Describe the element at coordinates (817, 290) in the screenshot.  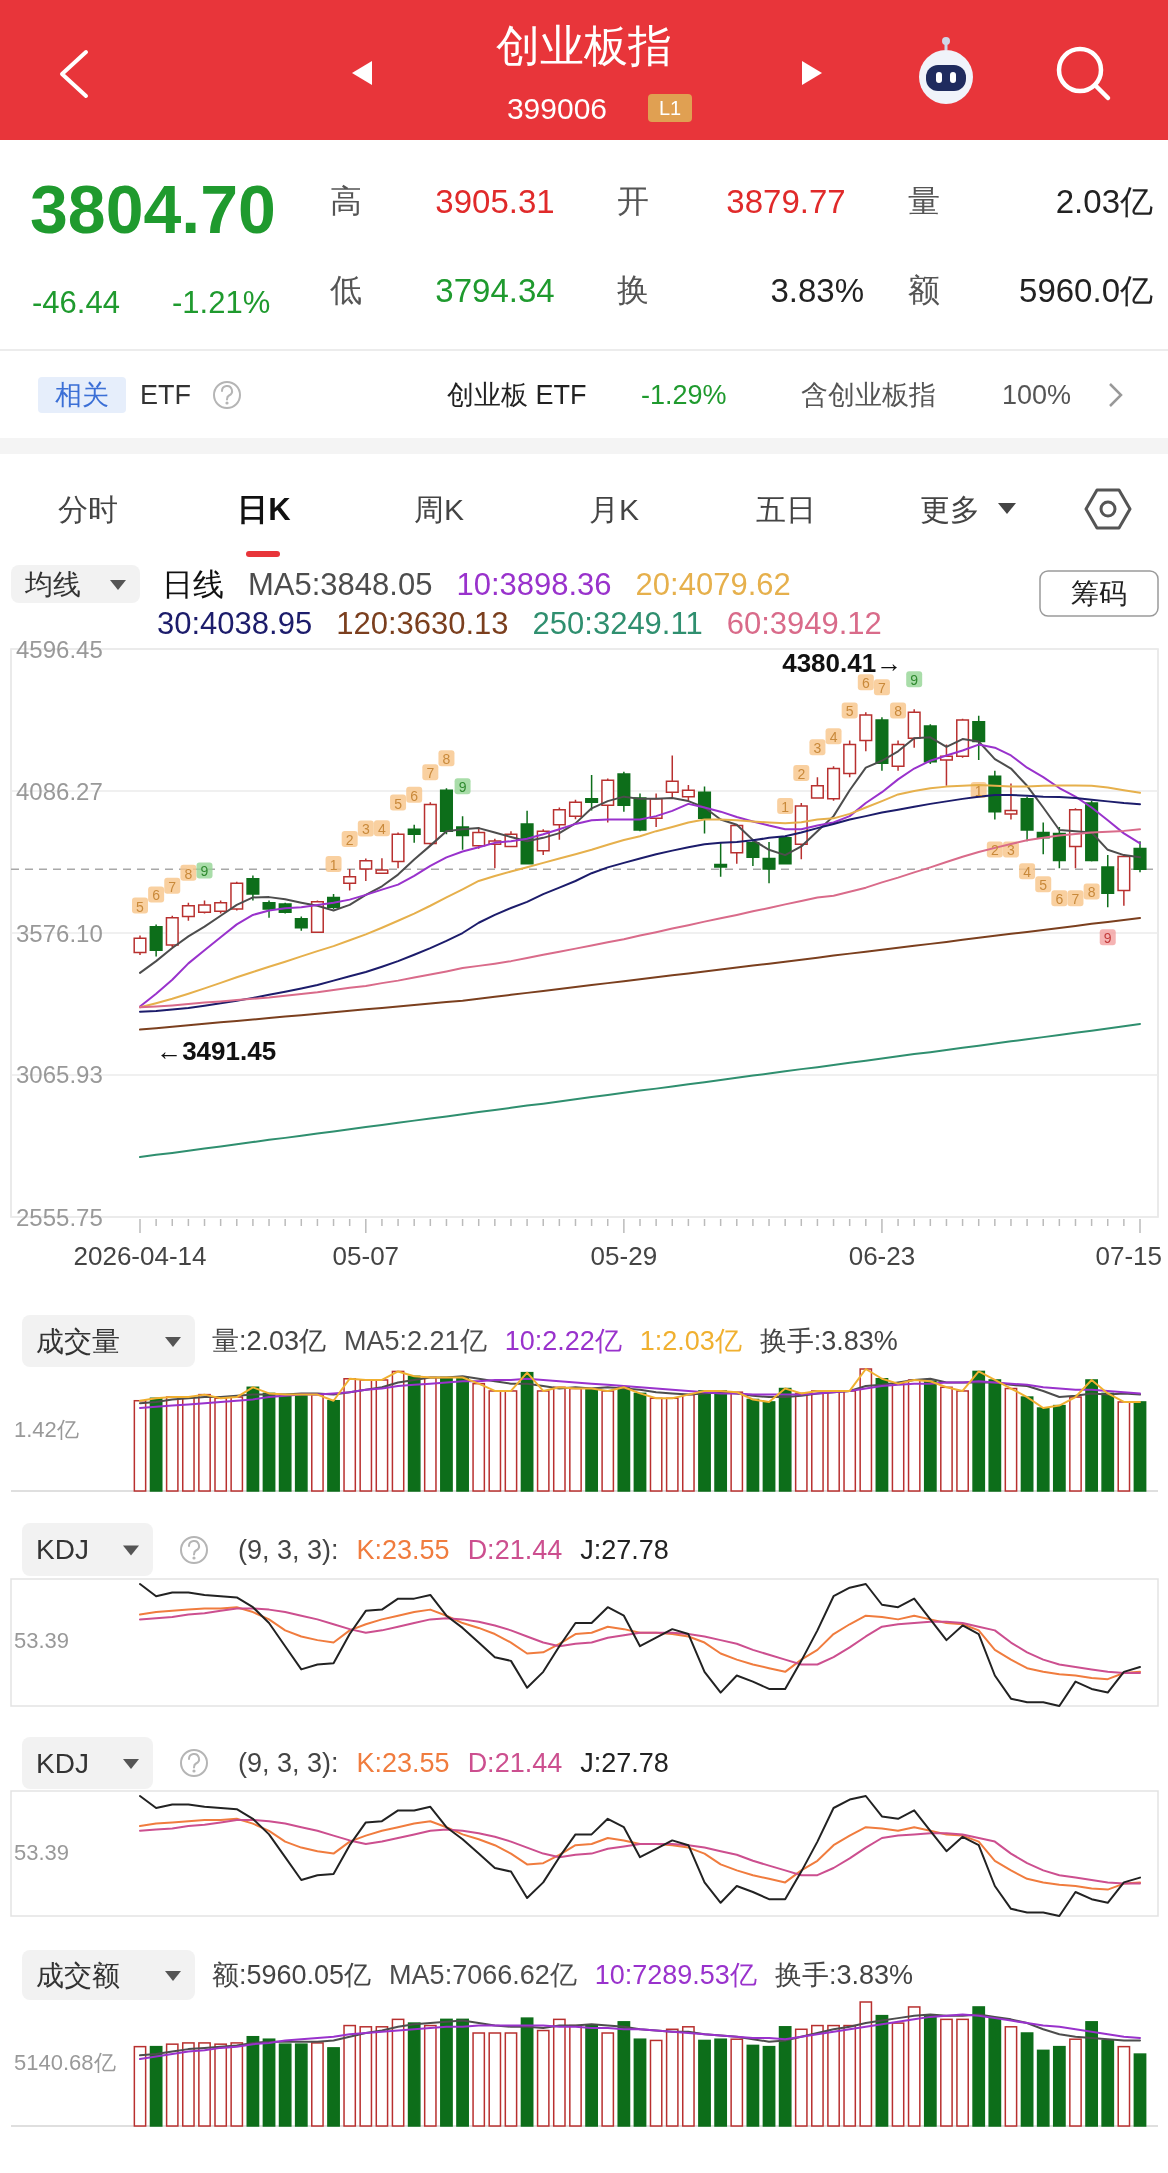
I see `text: 3.83%` at that location.